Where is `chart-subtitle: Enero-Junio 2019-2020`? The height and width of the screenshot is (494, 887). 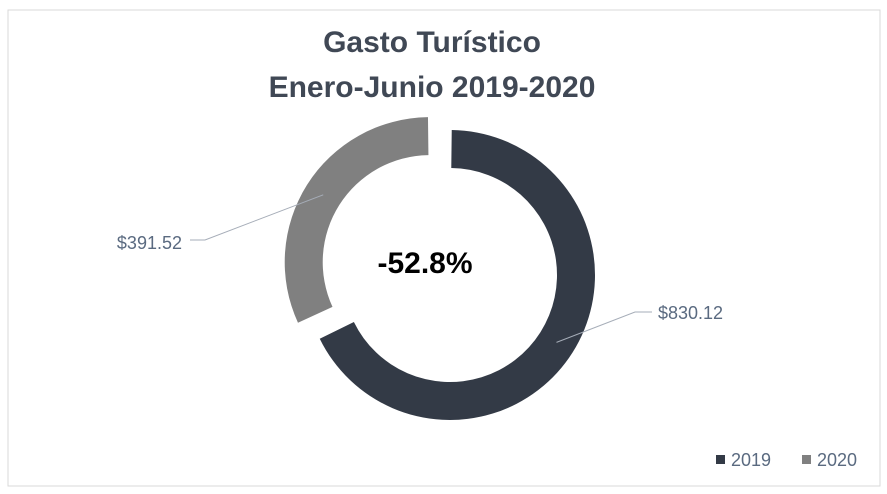 chart-subtitle: Enero-Junio 2019-2020 is located at coordinates (432, 87).